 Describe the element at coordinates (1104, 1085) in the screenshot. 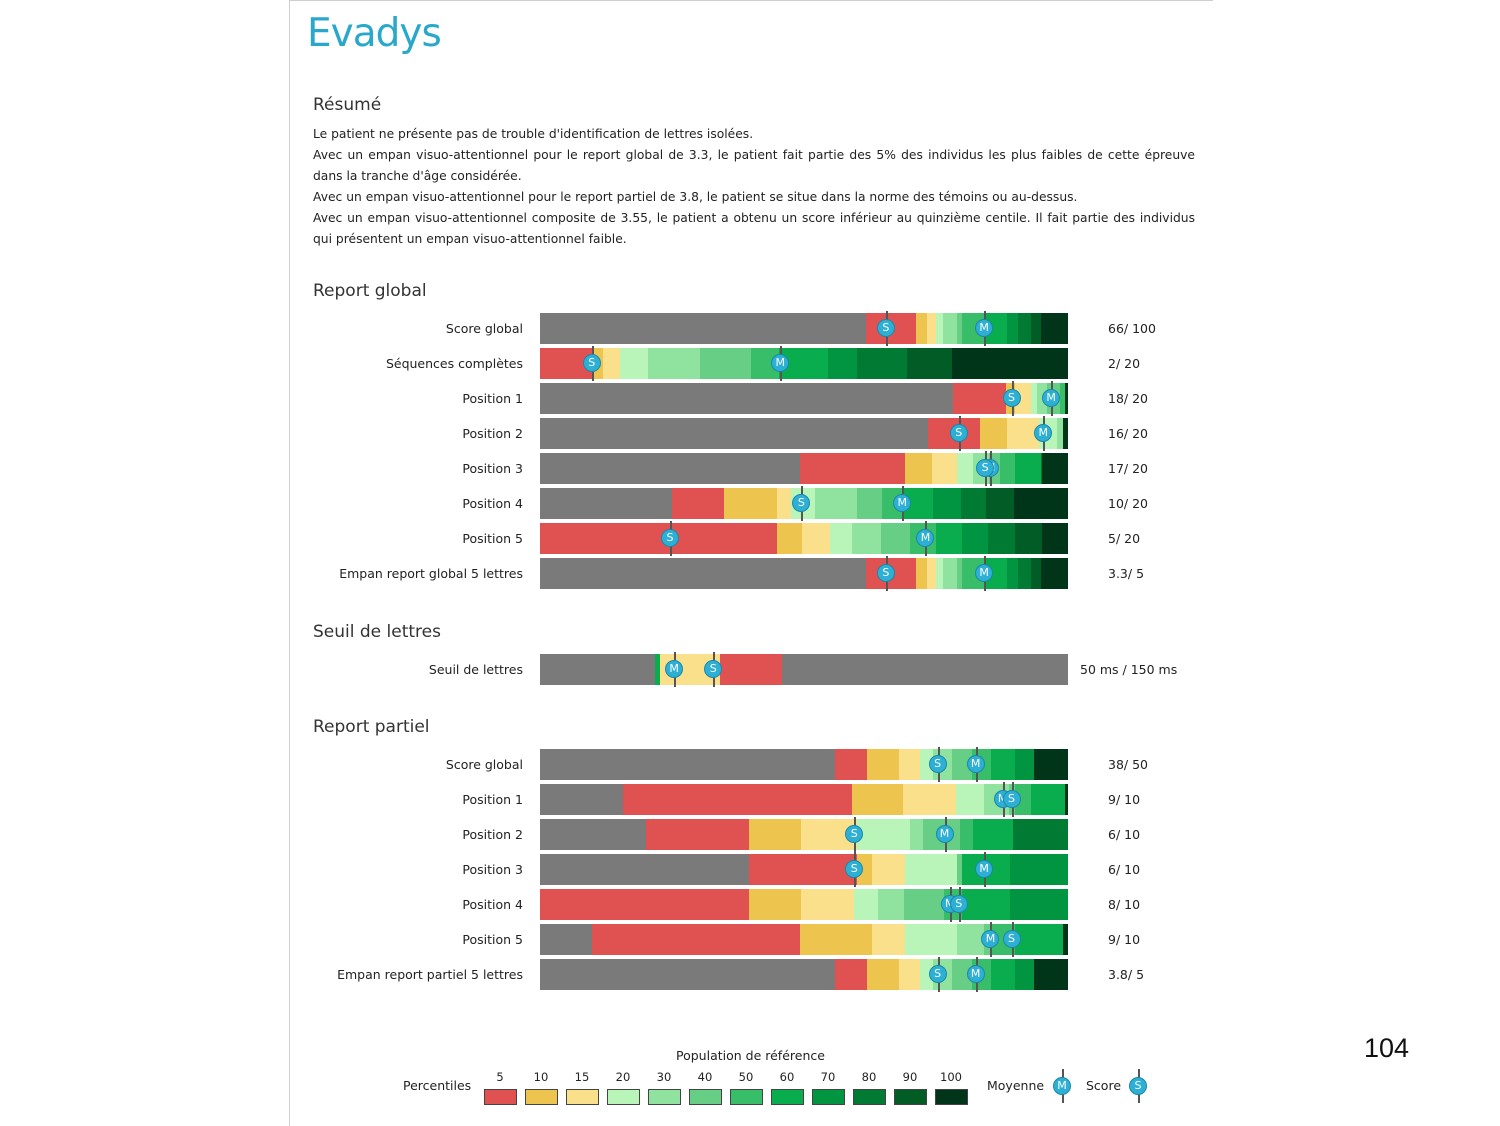

I see `legend-score-label: Score` at that location.